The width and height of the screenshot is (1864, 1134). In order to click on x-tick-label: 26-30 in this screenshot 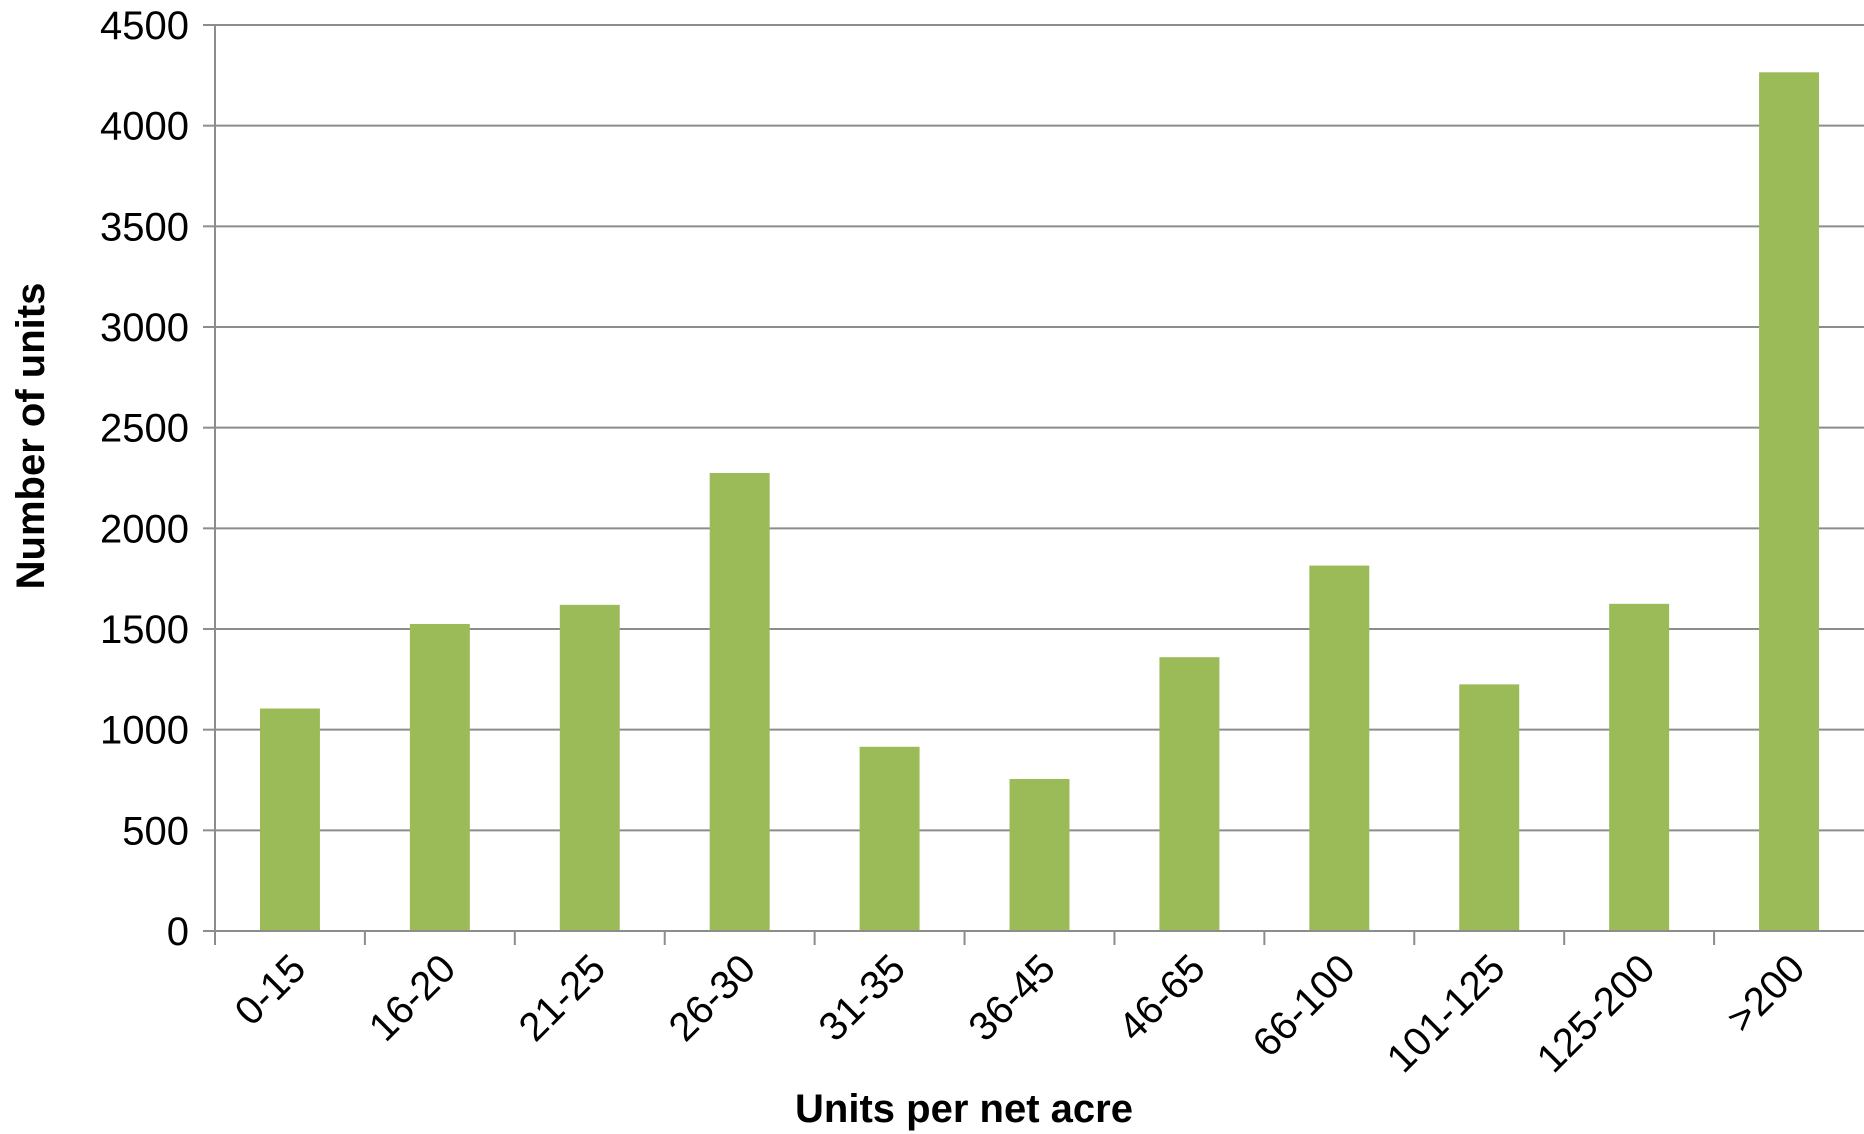, I will do `click(712, 997)`.